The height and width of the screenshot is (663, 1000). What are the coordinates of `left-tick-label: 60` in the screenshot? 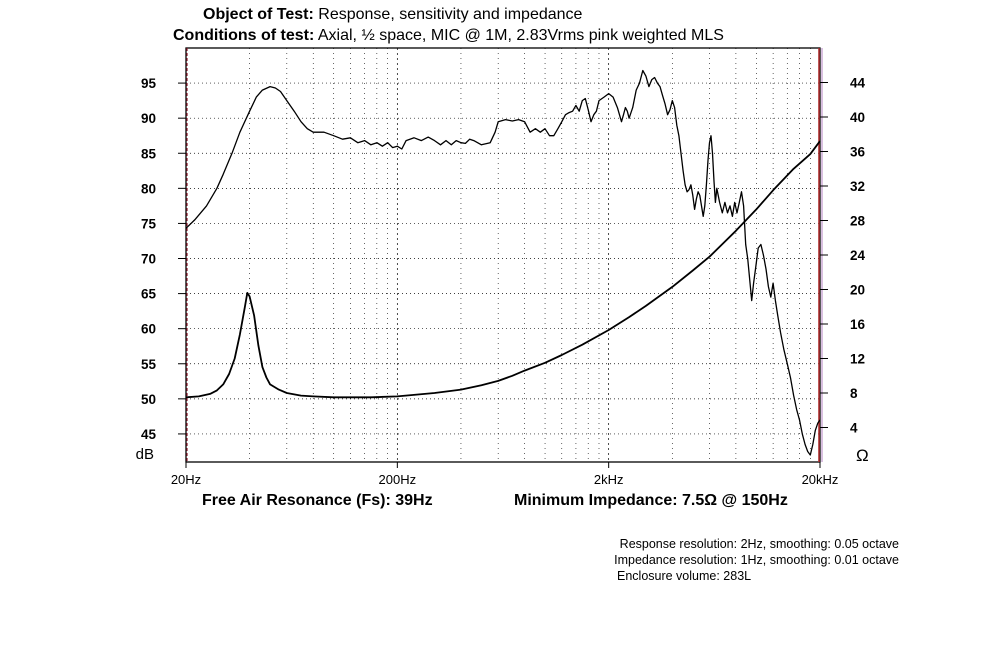 It's located at (148, 329).